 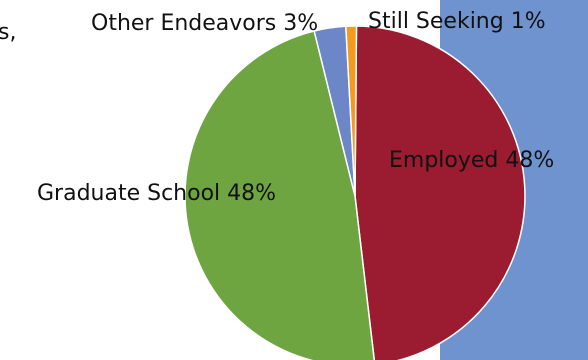 What do you see at coordinates (457, 21) in the screenshot?
I see `slice-label-still-seeking: Still Seeking 1%` at bounding box center [457, 21].